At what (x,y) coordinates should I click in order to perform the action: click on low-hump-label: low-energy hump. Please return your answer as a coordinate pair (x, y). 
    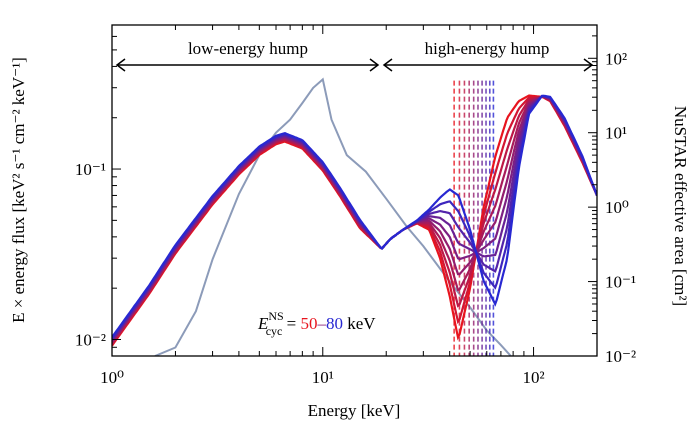
    Looking at the image, I should click on (248, 48).